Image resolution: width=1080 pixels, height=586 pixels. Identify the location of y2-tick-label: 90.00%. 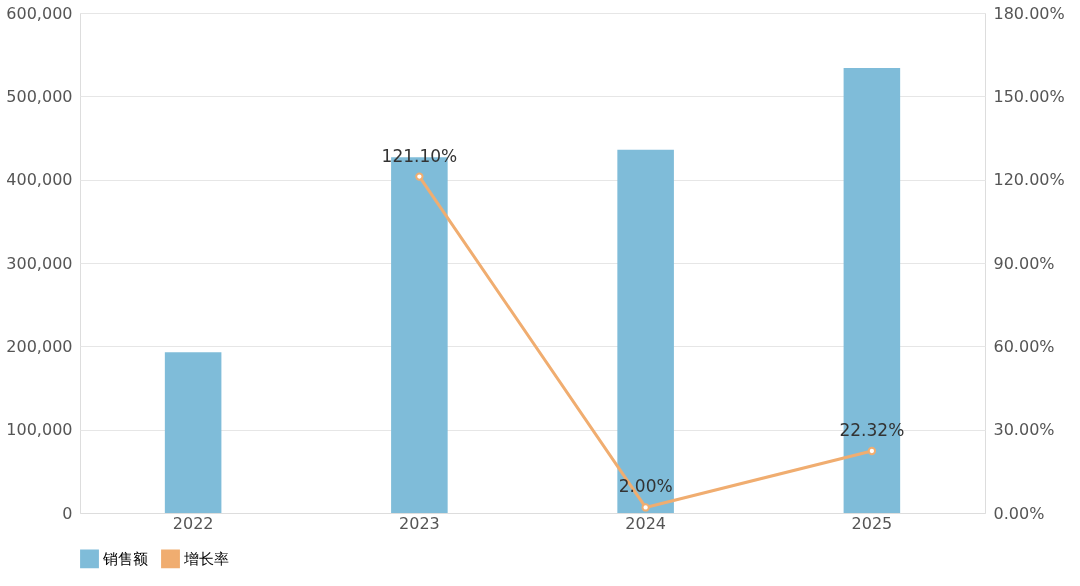
(1024, 263).